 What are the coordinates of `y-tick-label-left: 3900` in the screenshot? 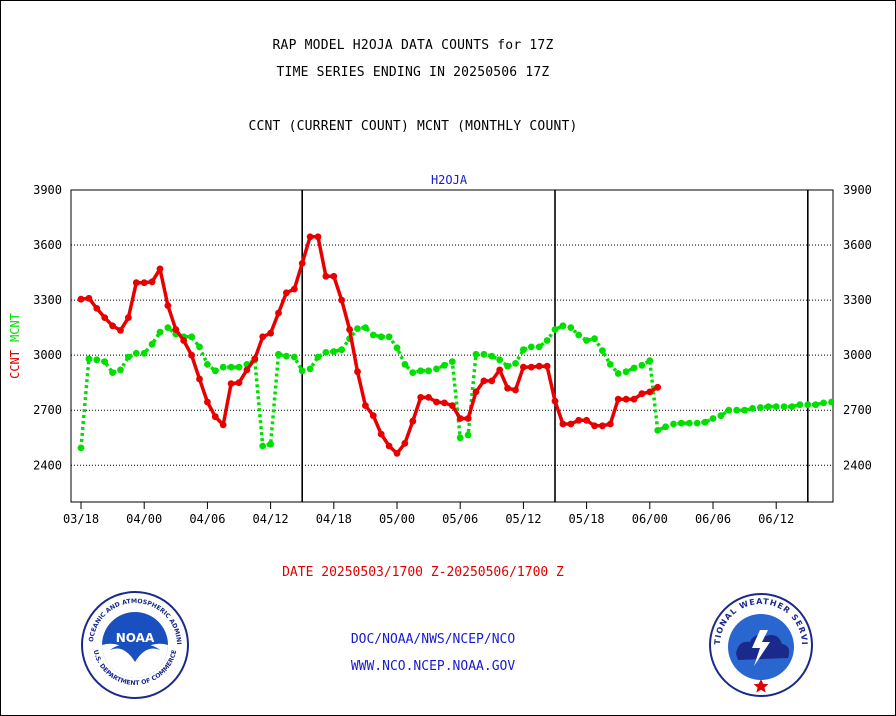 It's located at (47, 190).